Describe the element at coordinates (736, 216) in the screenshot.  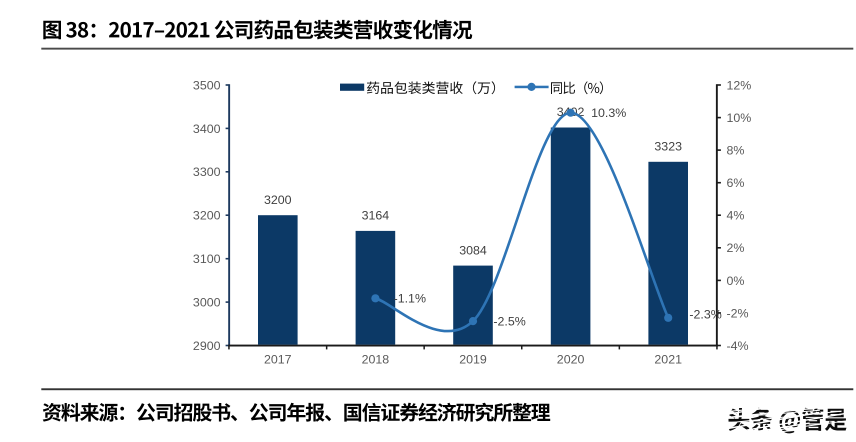
I see `svg-text: 4%` at that location.